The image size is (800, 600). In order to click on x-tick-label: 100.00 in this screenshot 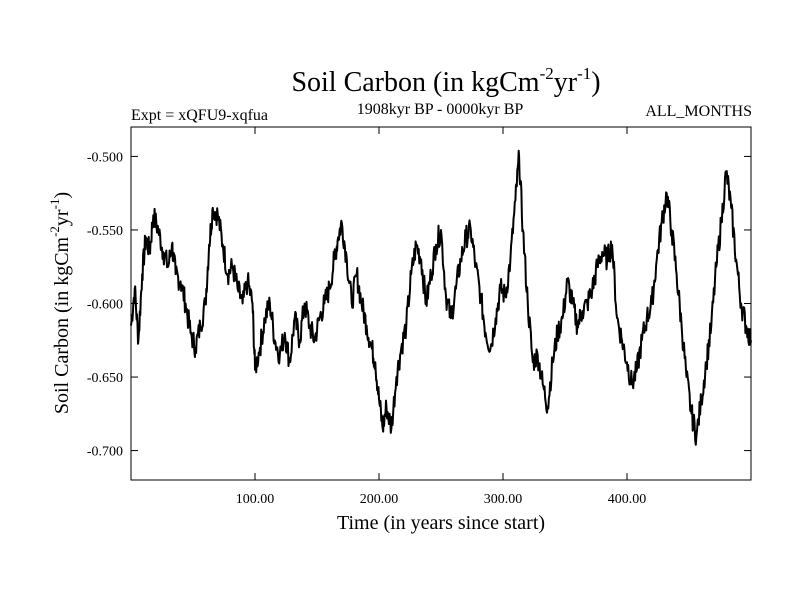, I will do `click(255, 499)`.